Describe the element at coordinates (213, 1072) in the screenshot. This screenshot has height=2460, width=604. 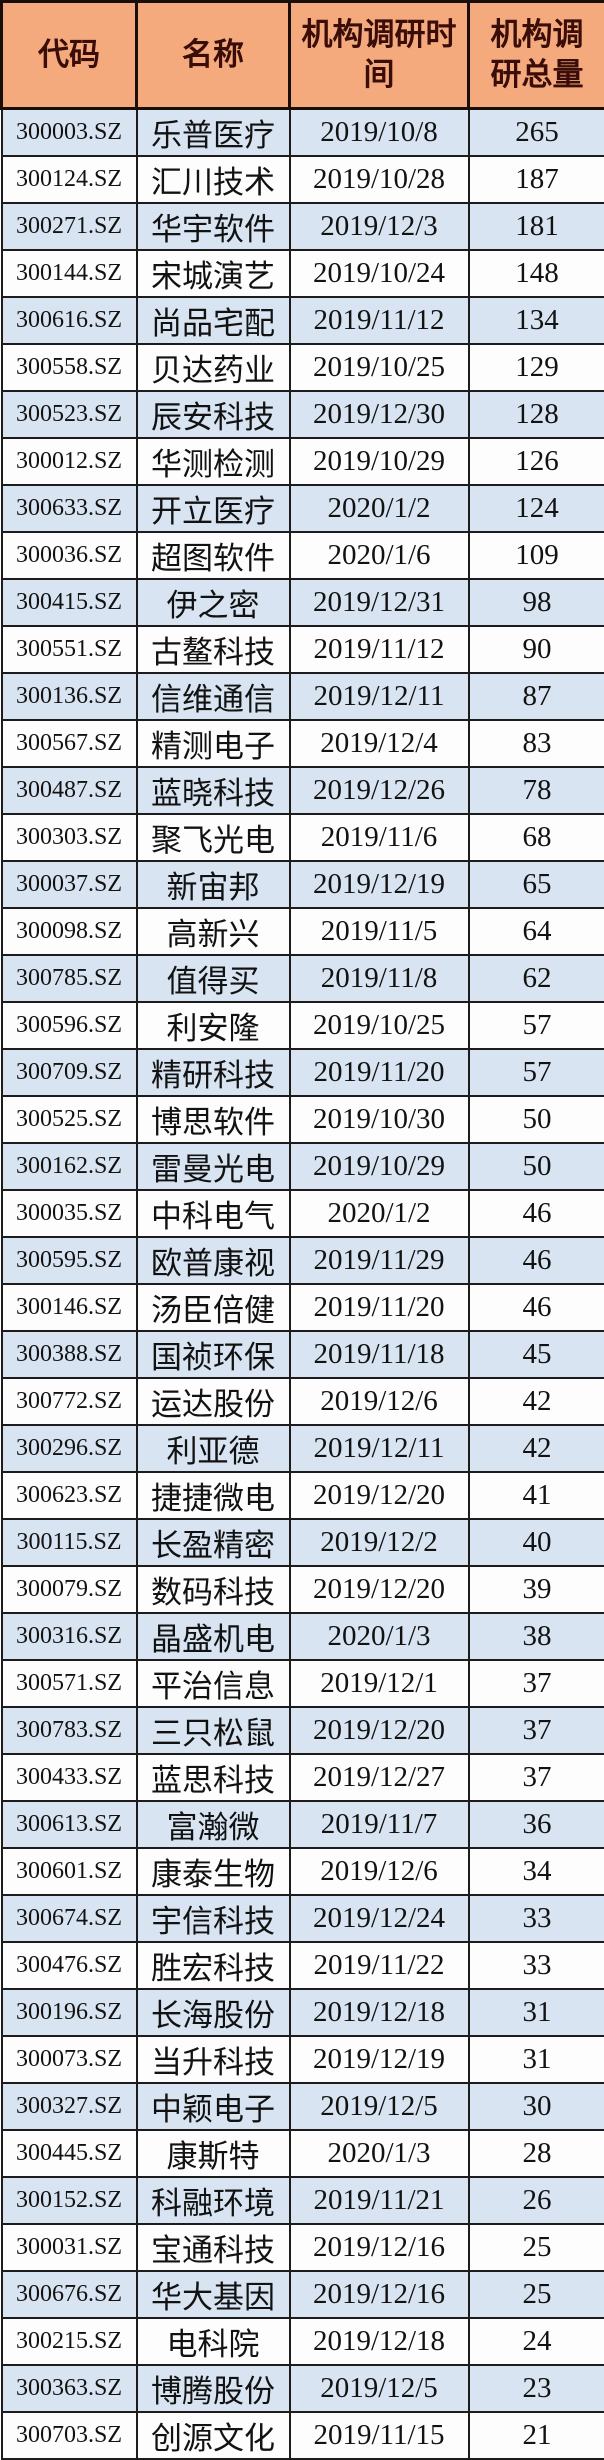
I see `name-cell: 精研科技` at that location.